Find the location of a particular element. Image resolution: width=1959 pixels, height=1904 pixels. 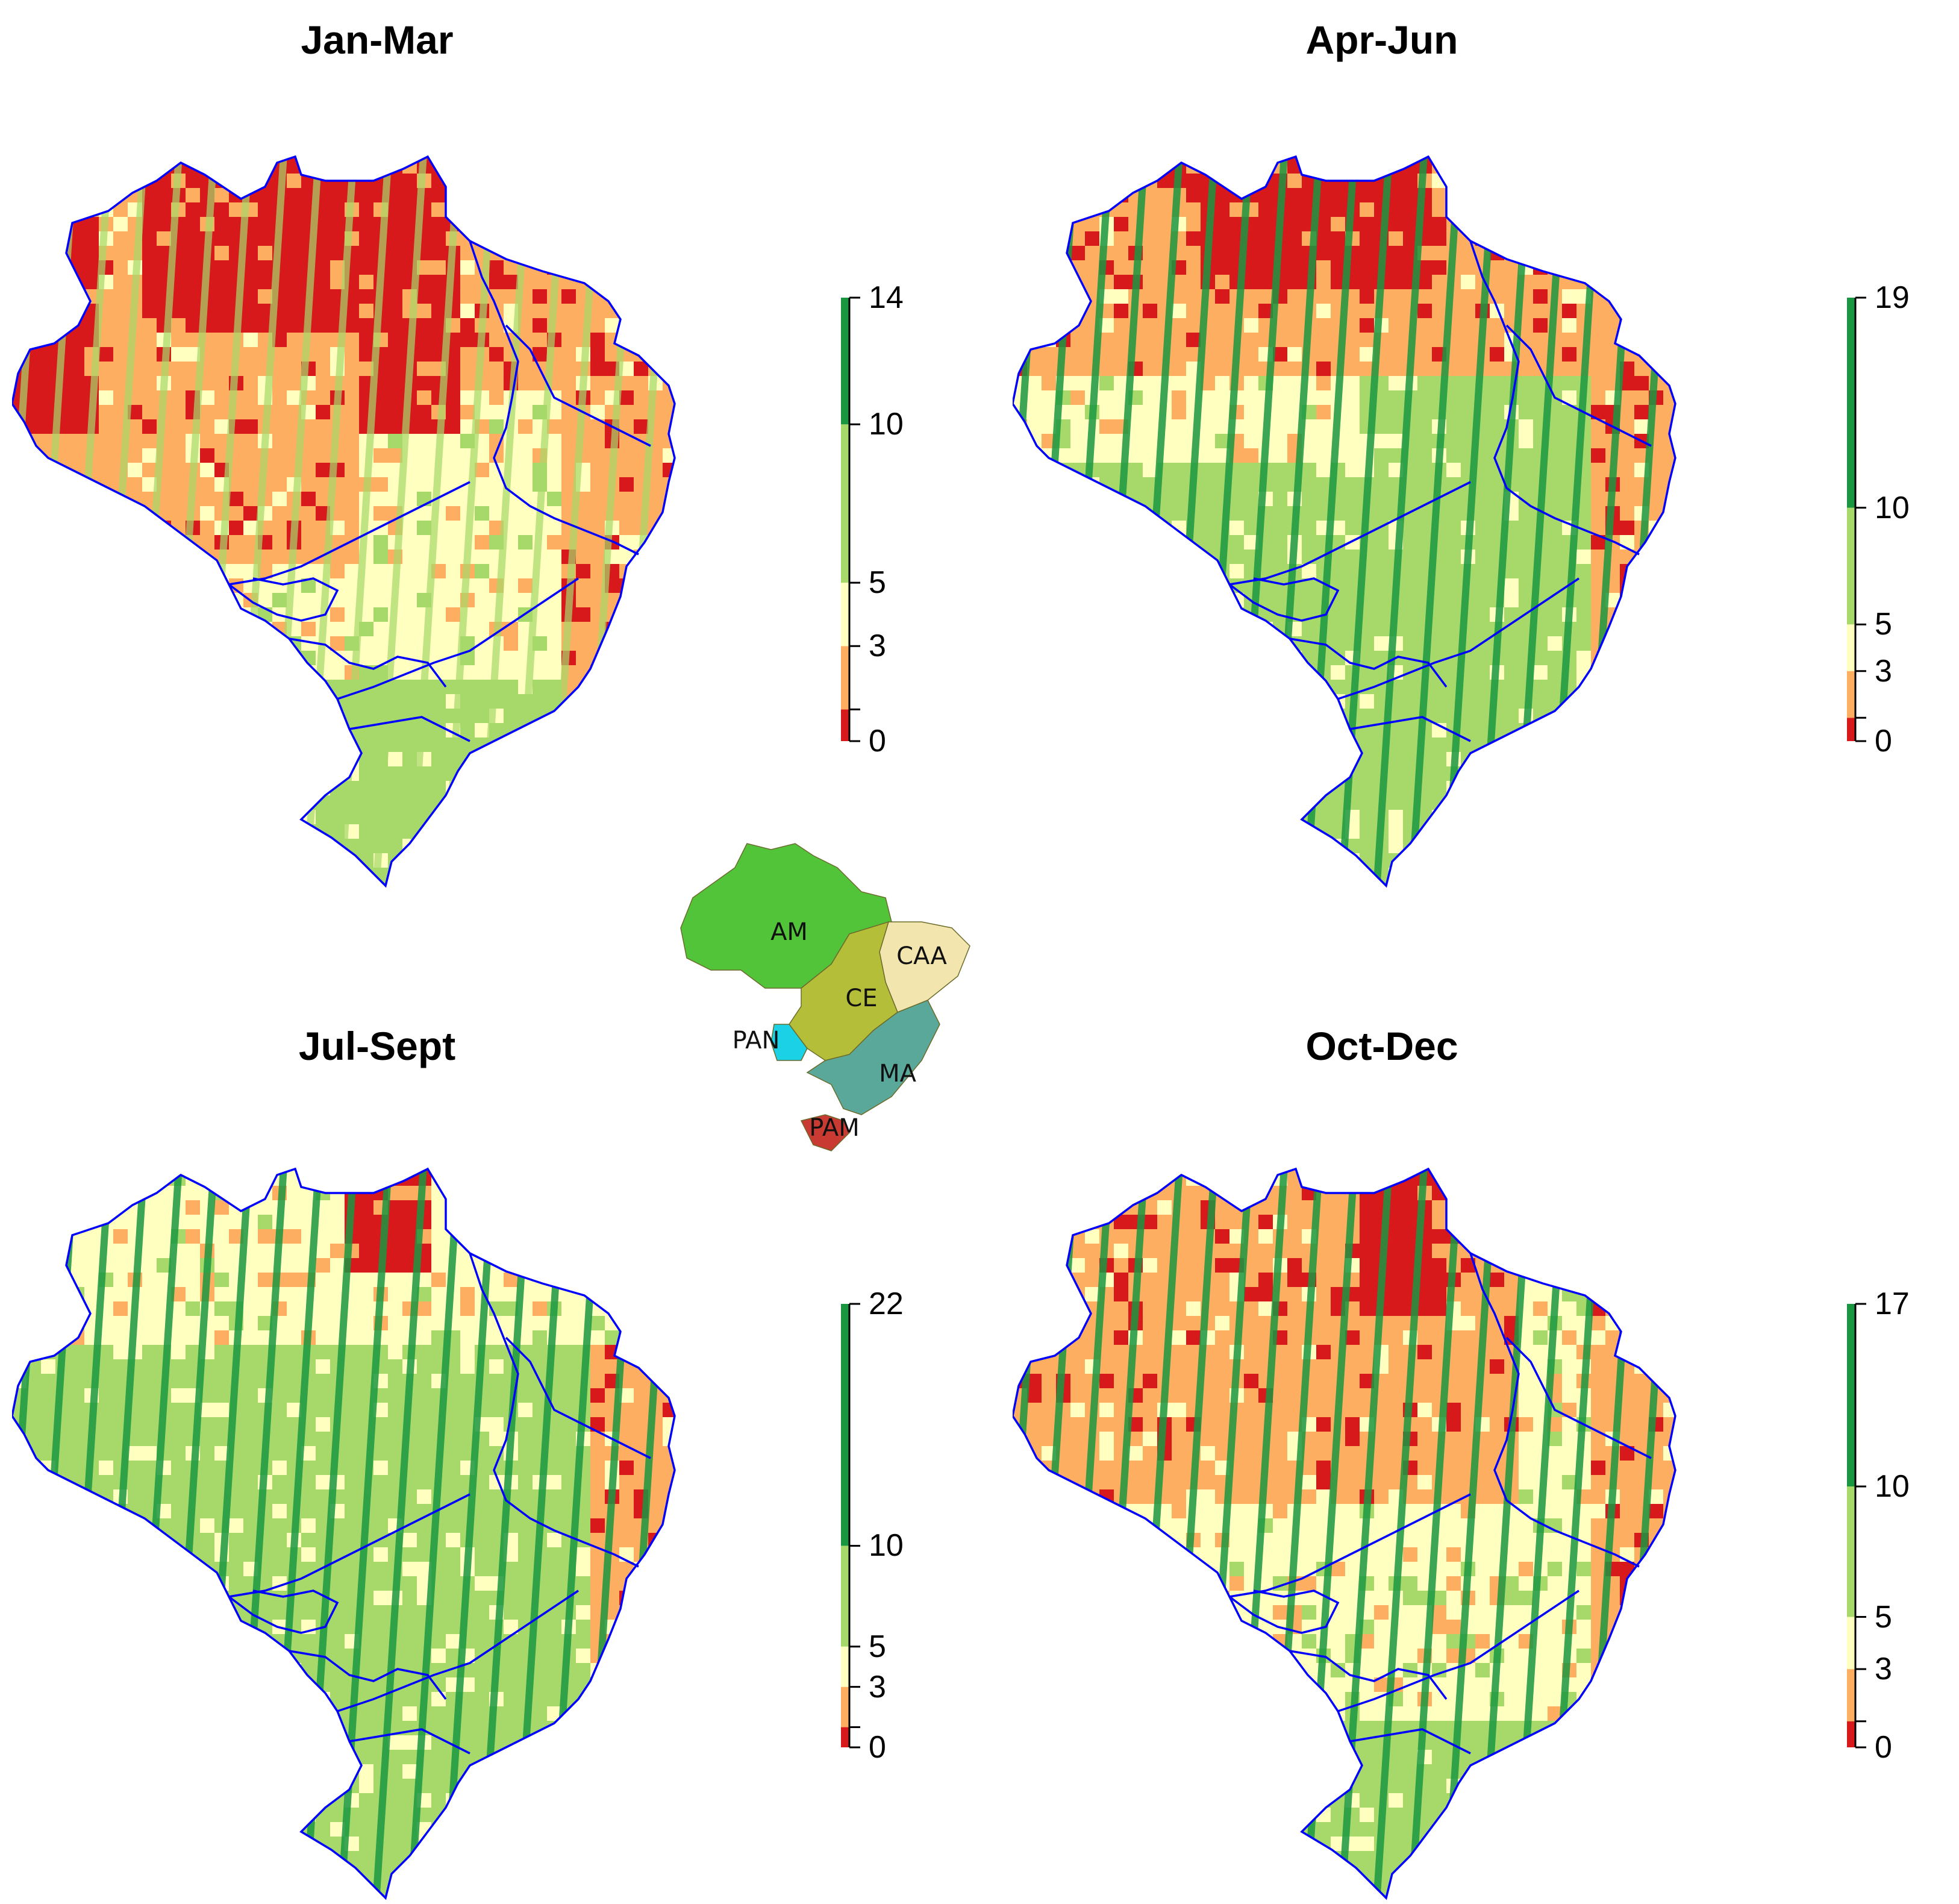

biome-label: PAM is located at coordinates (834, 1128).